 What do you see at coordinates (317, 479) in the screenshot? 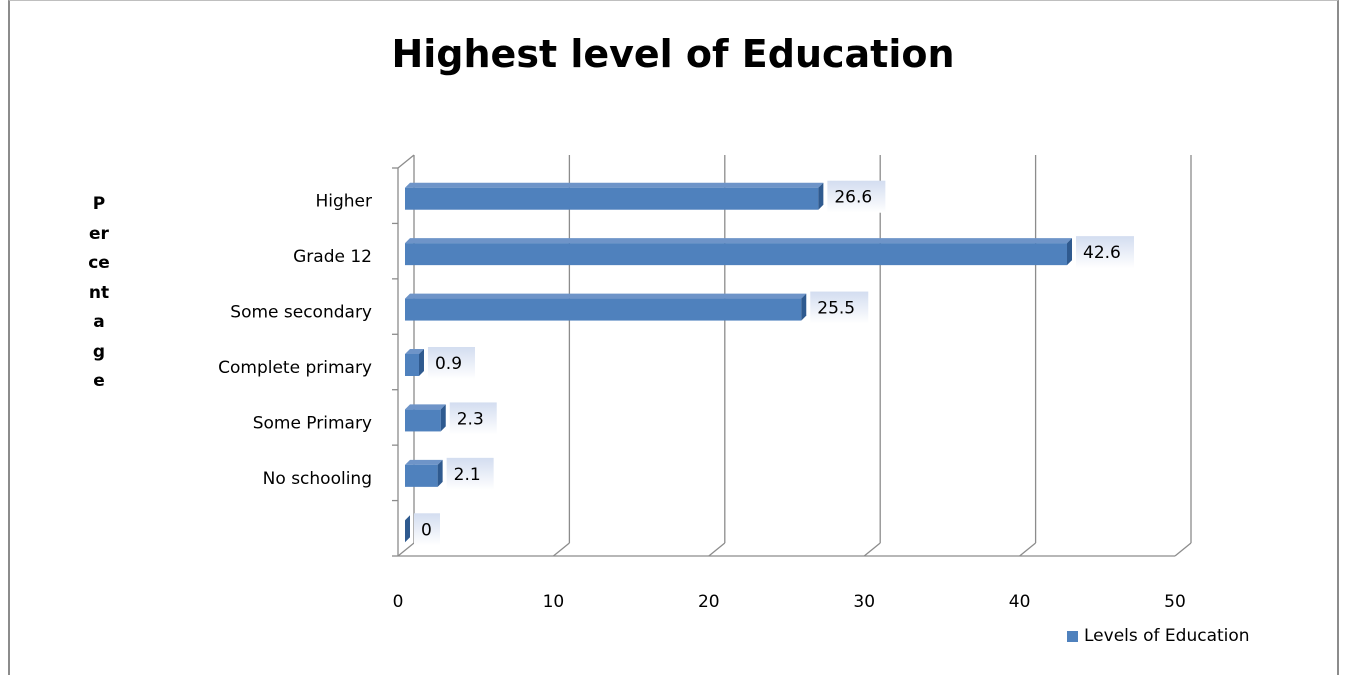
I see `category-label: No schooling` at bounding box center [317, 479].